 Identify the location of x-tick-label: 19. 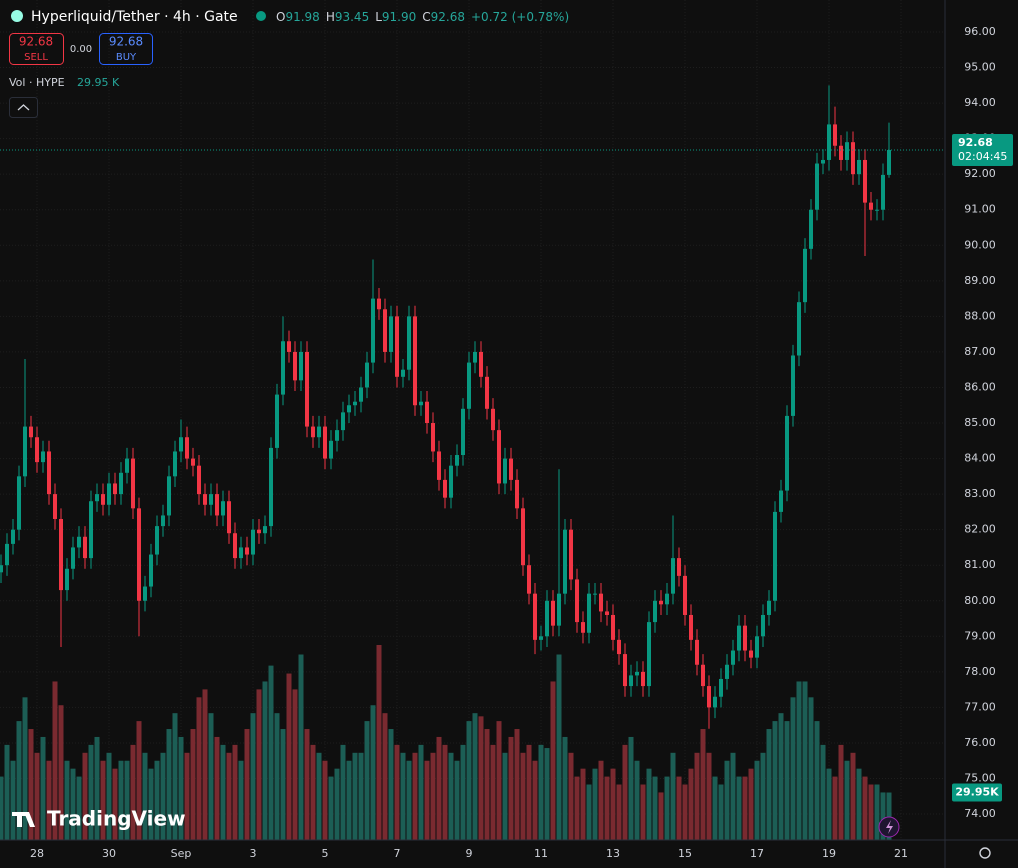
(829, 853).